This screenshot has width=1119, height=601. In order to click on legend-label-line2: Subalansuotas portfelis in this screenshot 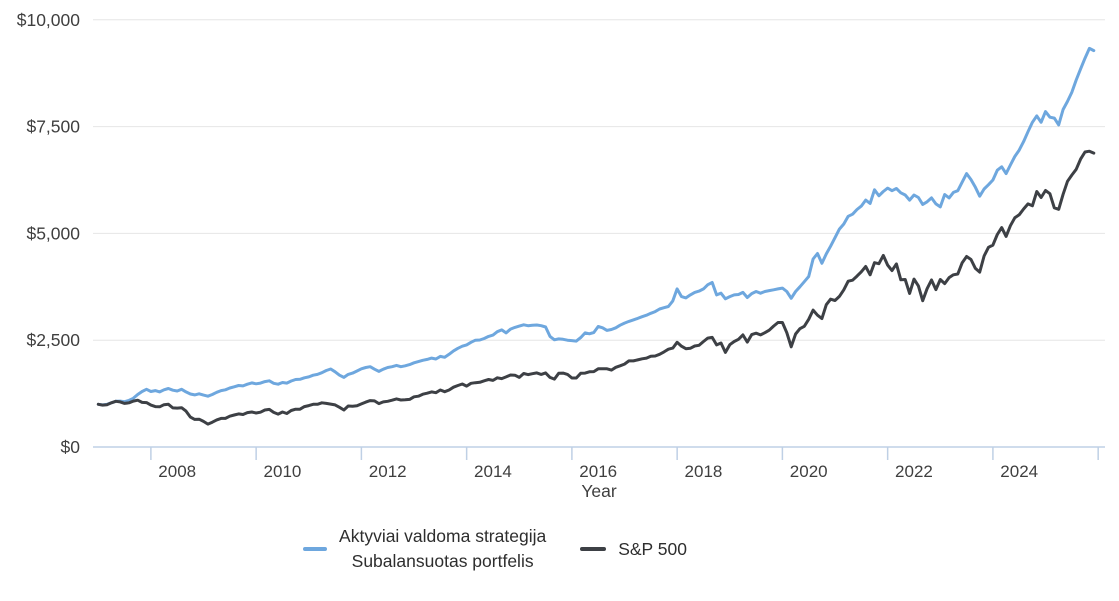, I will do `click(442, 561)`.